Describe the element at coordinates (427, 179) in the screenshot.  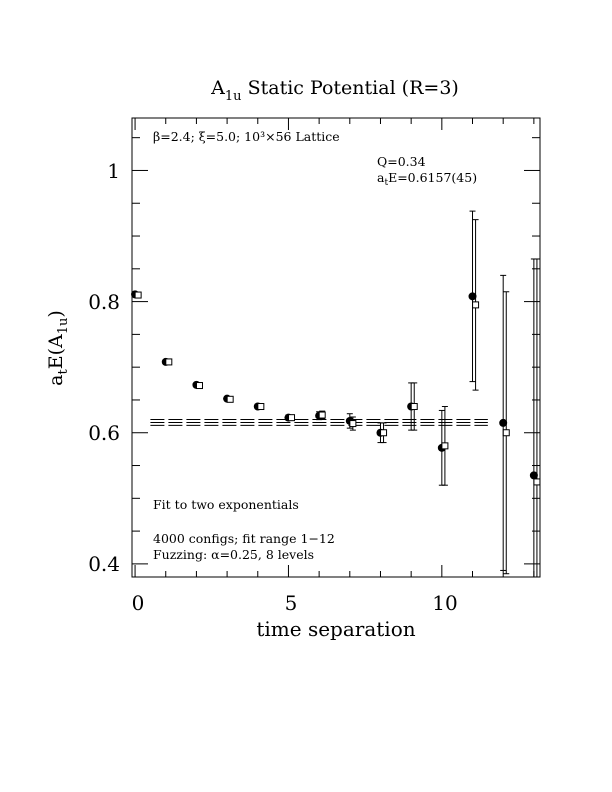
I see `energy-annotation: atE=0.6157(45)` at that location.